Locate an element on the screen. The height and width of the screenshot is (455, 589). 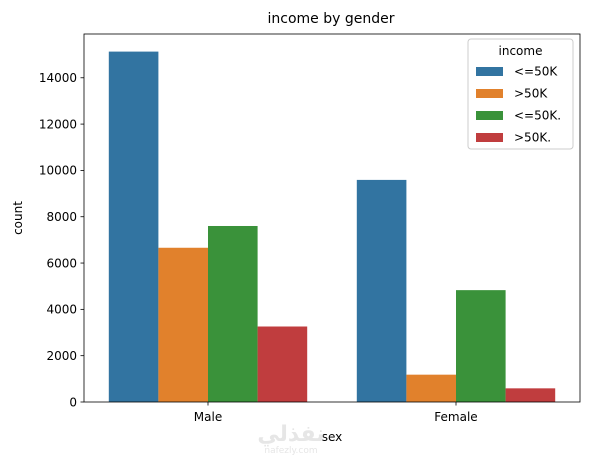
y-tick-label: 6000 is located at coordinates (61, 263).